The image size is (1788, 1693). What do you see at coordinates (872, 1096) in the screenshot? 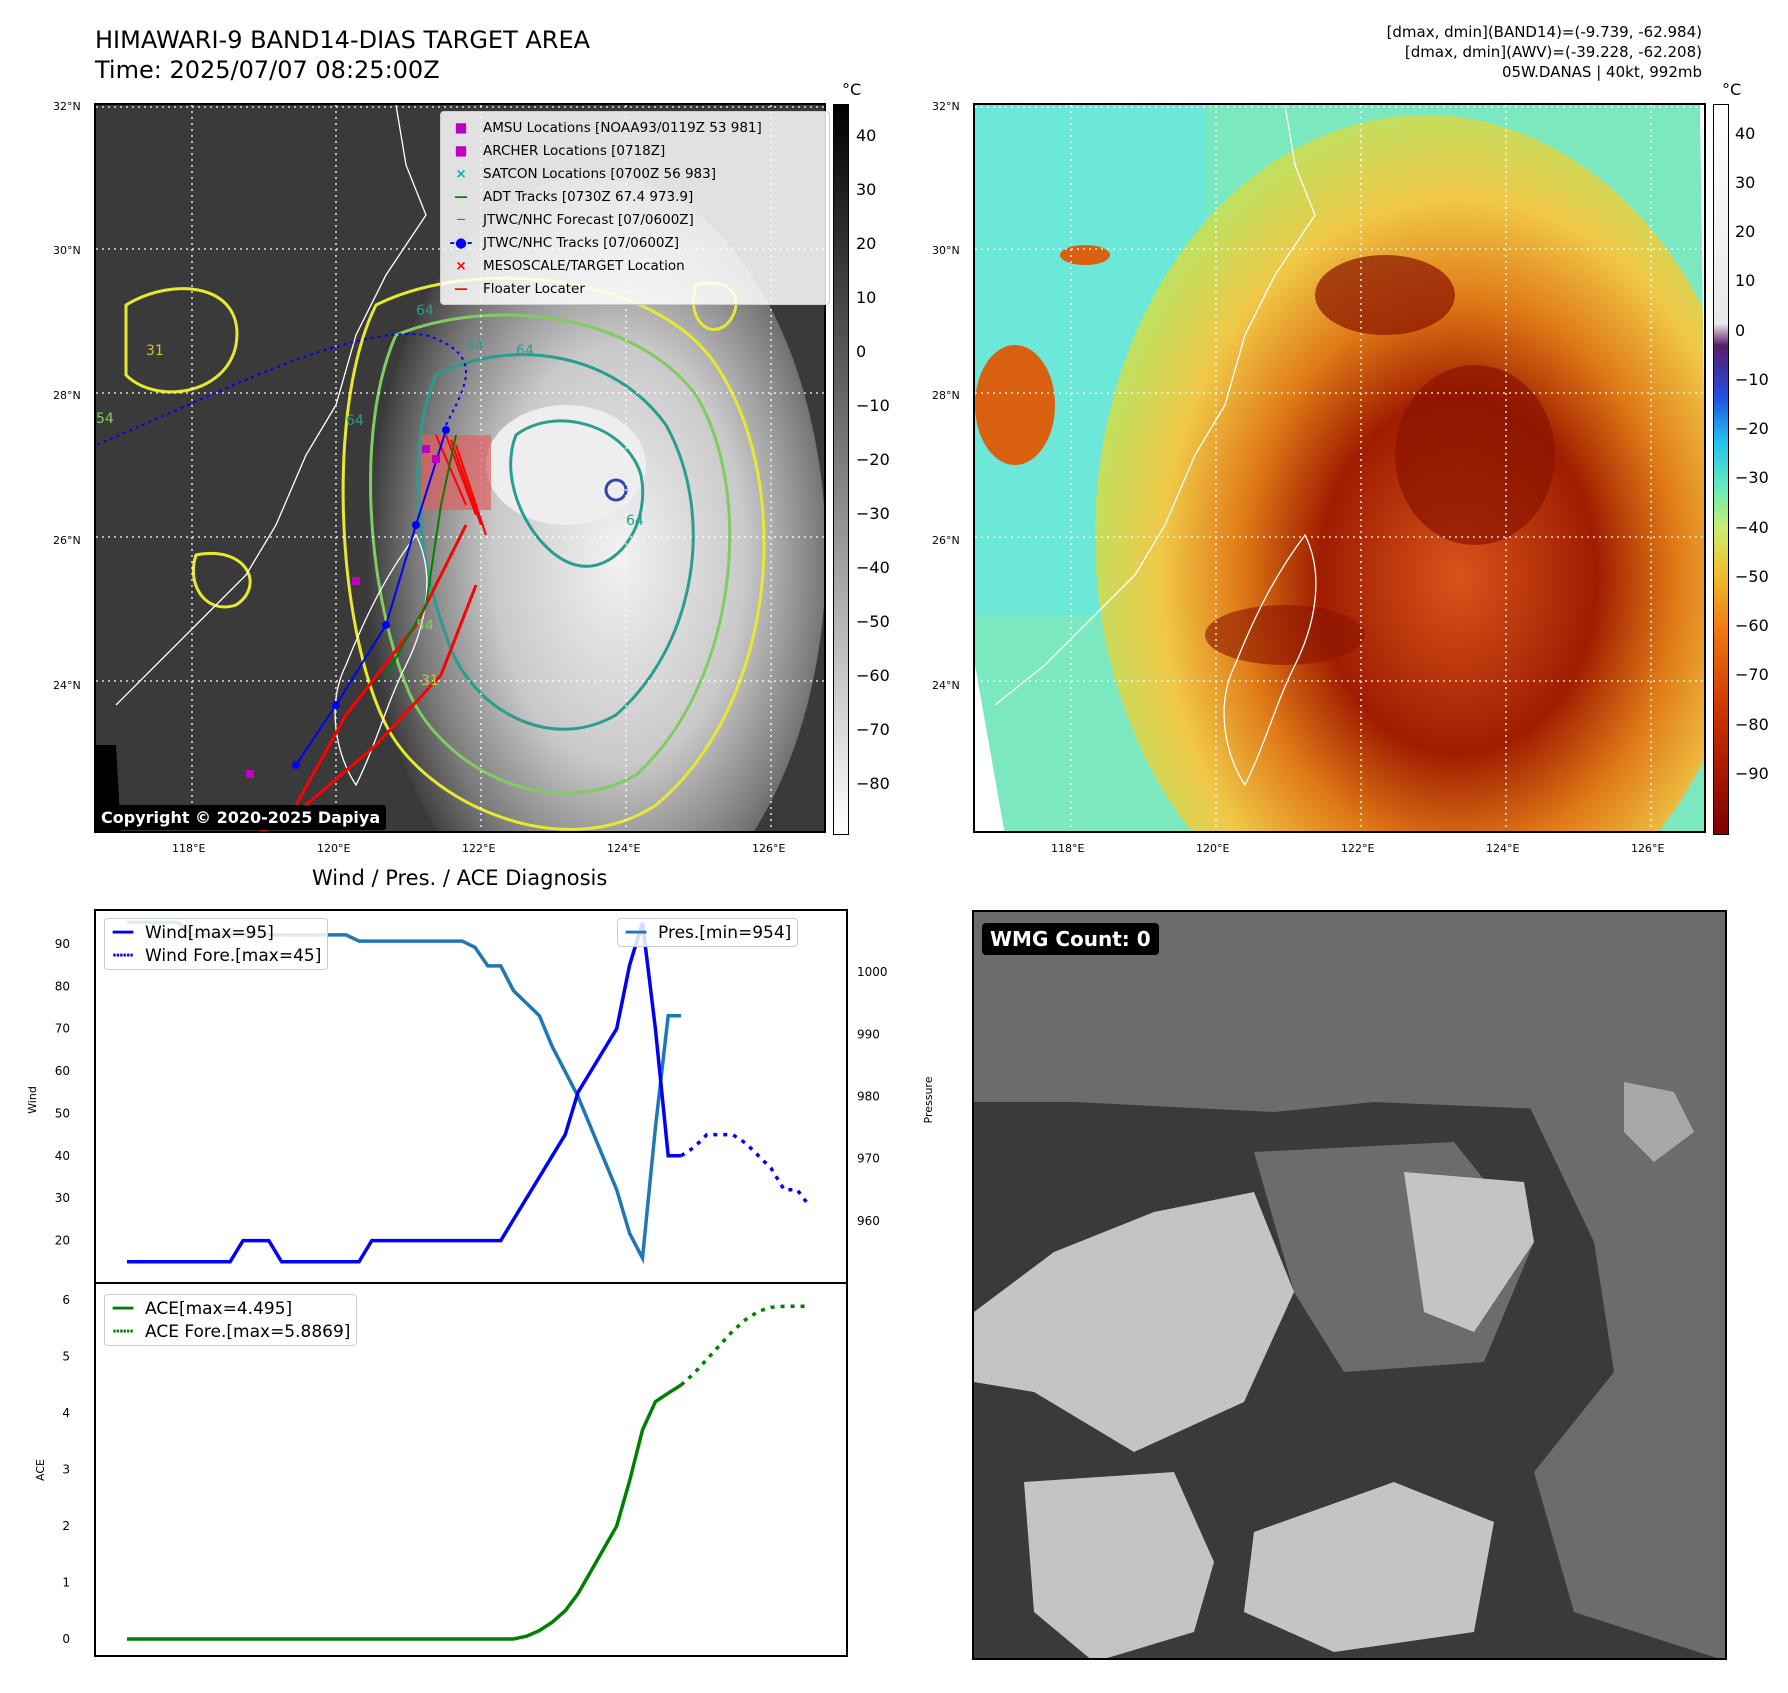
I see `pressure-yticks: 960 970 980 990 1000` at bounding box center [872, 1096].